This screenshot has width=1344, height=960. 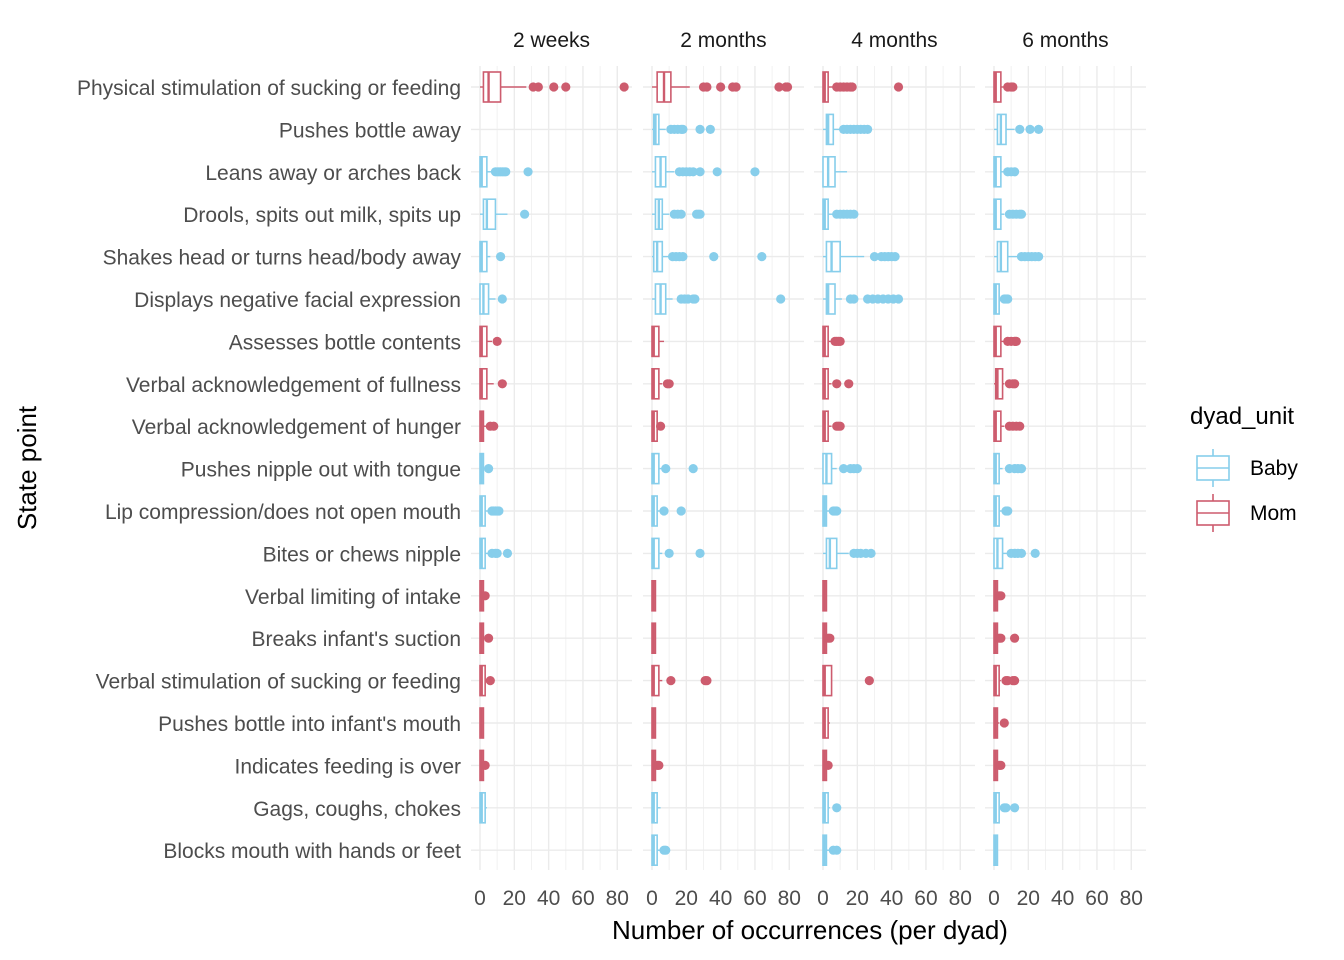 What do you see at coordinates (333, 173) in the screenshot?
I see `category-label: Leans away or arches back` at bounding box center [333, 173].